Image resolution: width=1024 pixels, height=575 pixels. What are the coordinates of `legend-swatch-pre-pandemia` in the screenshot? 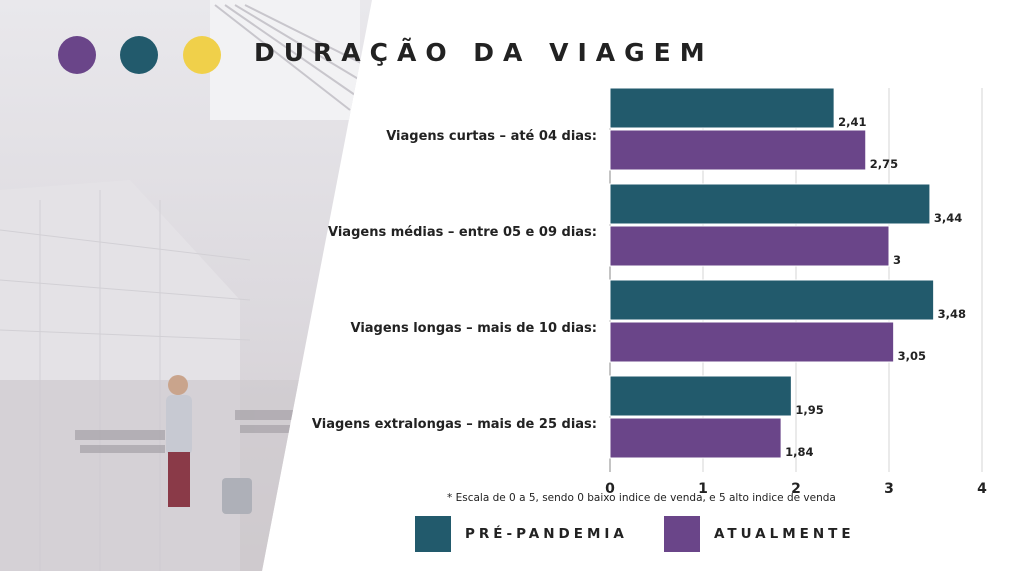 It's located at (433, 534).